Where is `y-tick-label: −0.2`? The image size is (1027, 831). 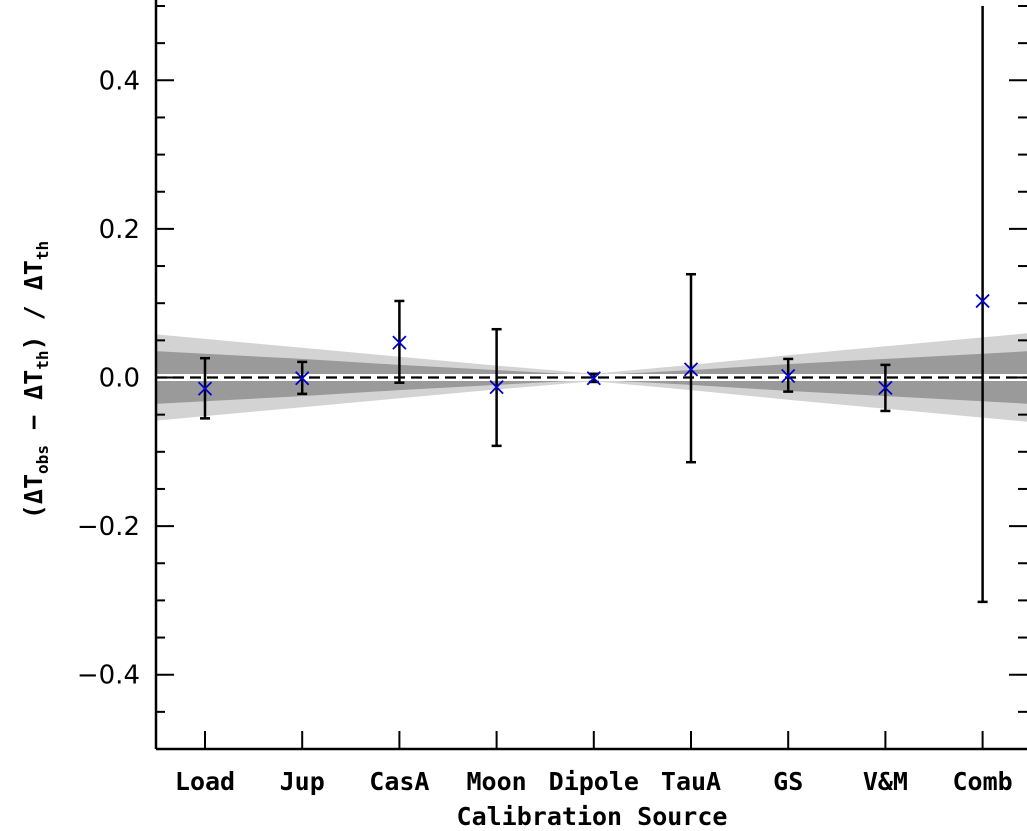 y-tick-label: −0.2 is located at coordinates (108, 527).